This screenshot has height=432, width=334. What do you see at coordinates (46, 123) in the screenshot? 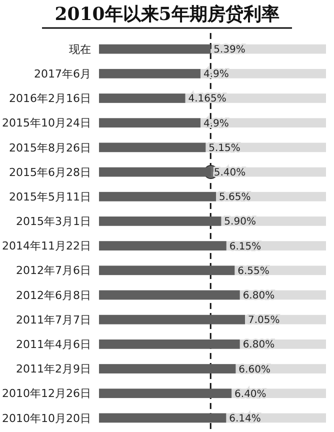
I see `y-tick-label: 2015年10月24日` at bounding box center [46, 123].